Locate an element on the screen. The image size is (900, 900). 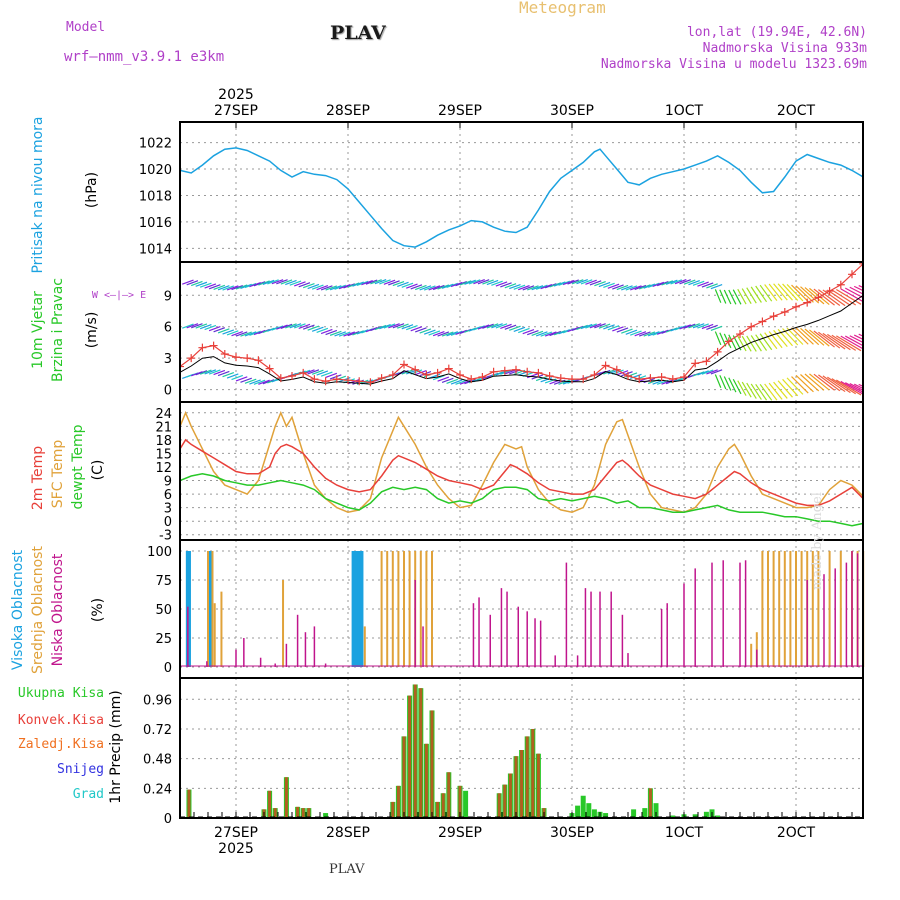
mid-cloud-title: Srednja Oblacnost is located at coordinates (38, 610).